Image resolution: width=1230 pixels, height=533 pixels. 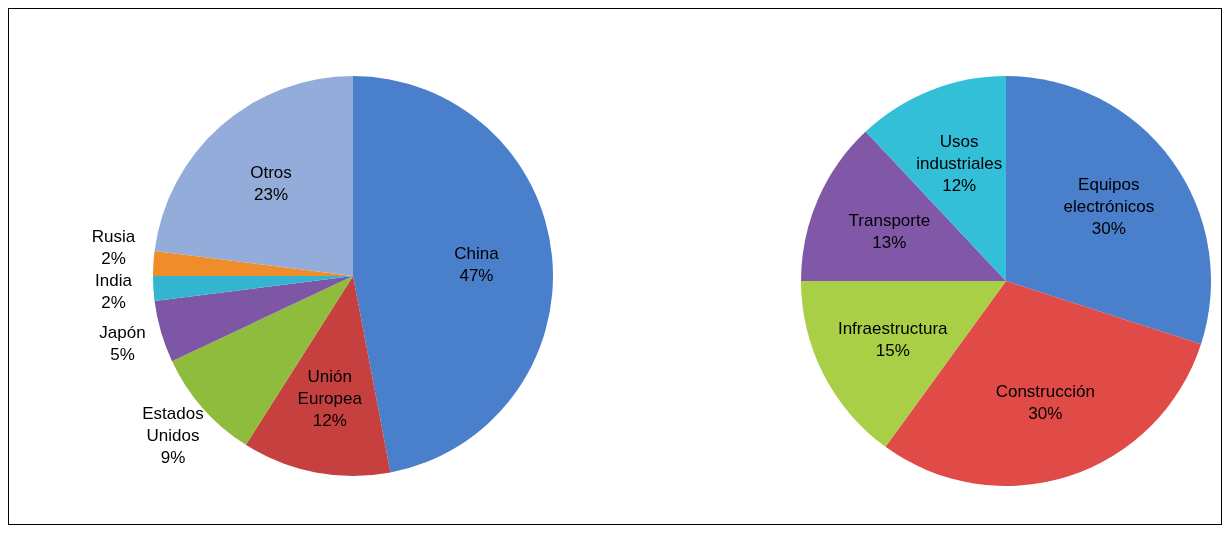 What do you see at coordinates (1045, 391) in the screenshot?
I see `slice-label: Construcción` at bounding box center [1045, 391].